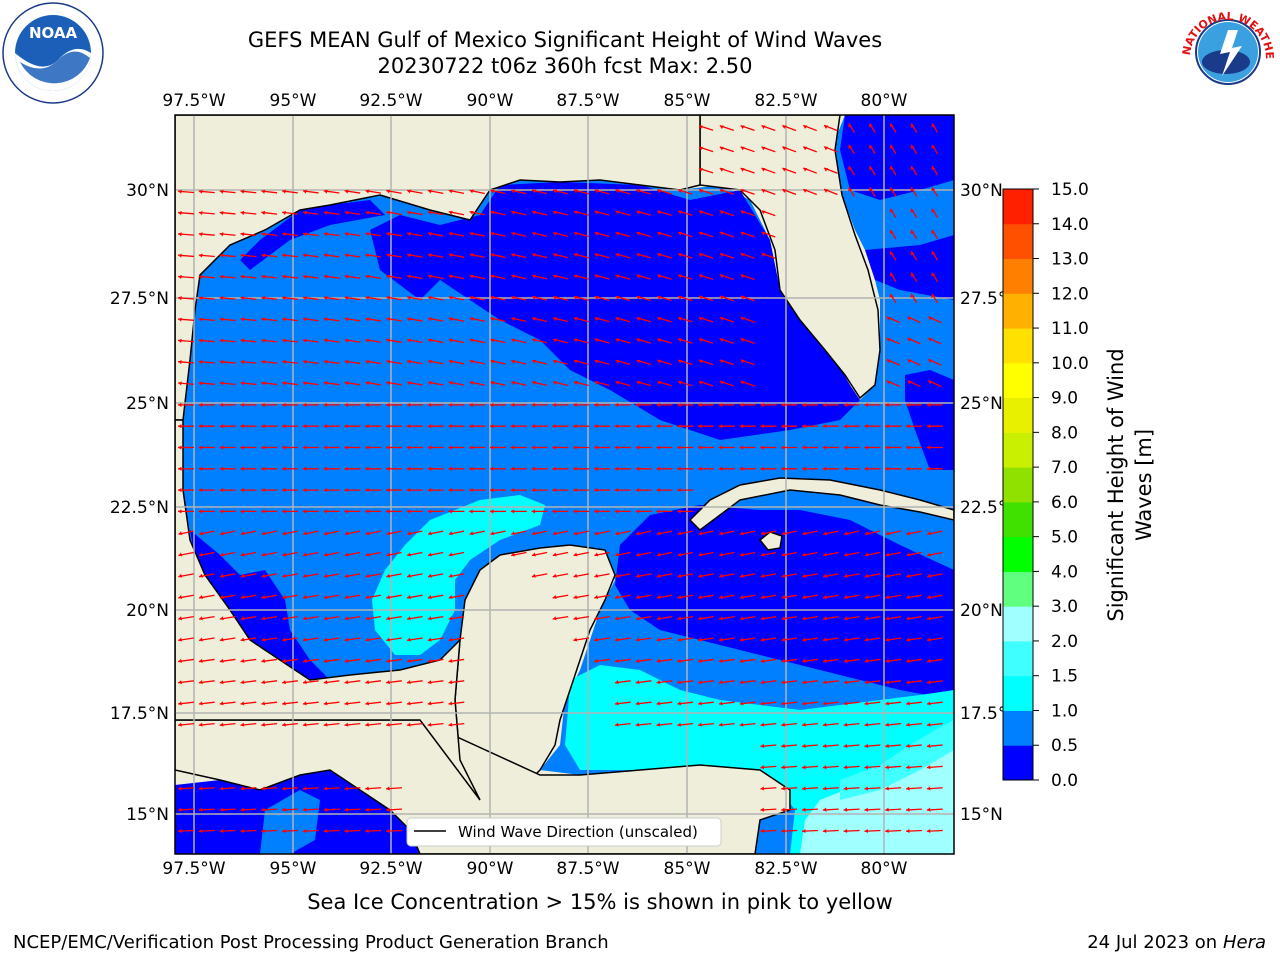  I want to click on low-wave-southwest, so click(260, 607).